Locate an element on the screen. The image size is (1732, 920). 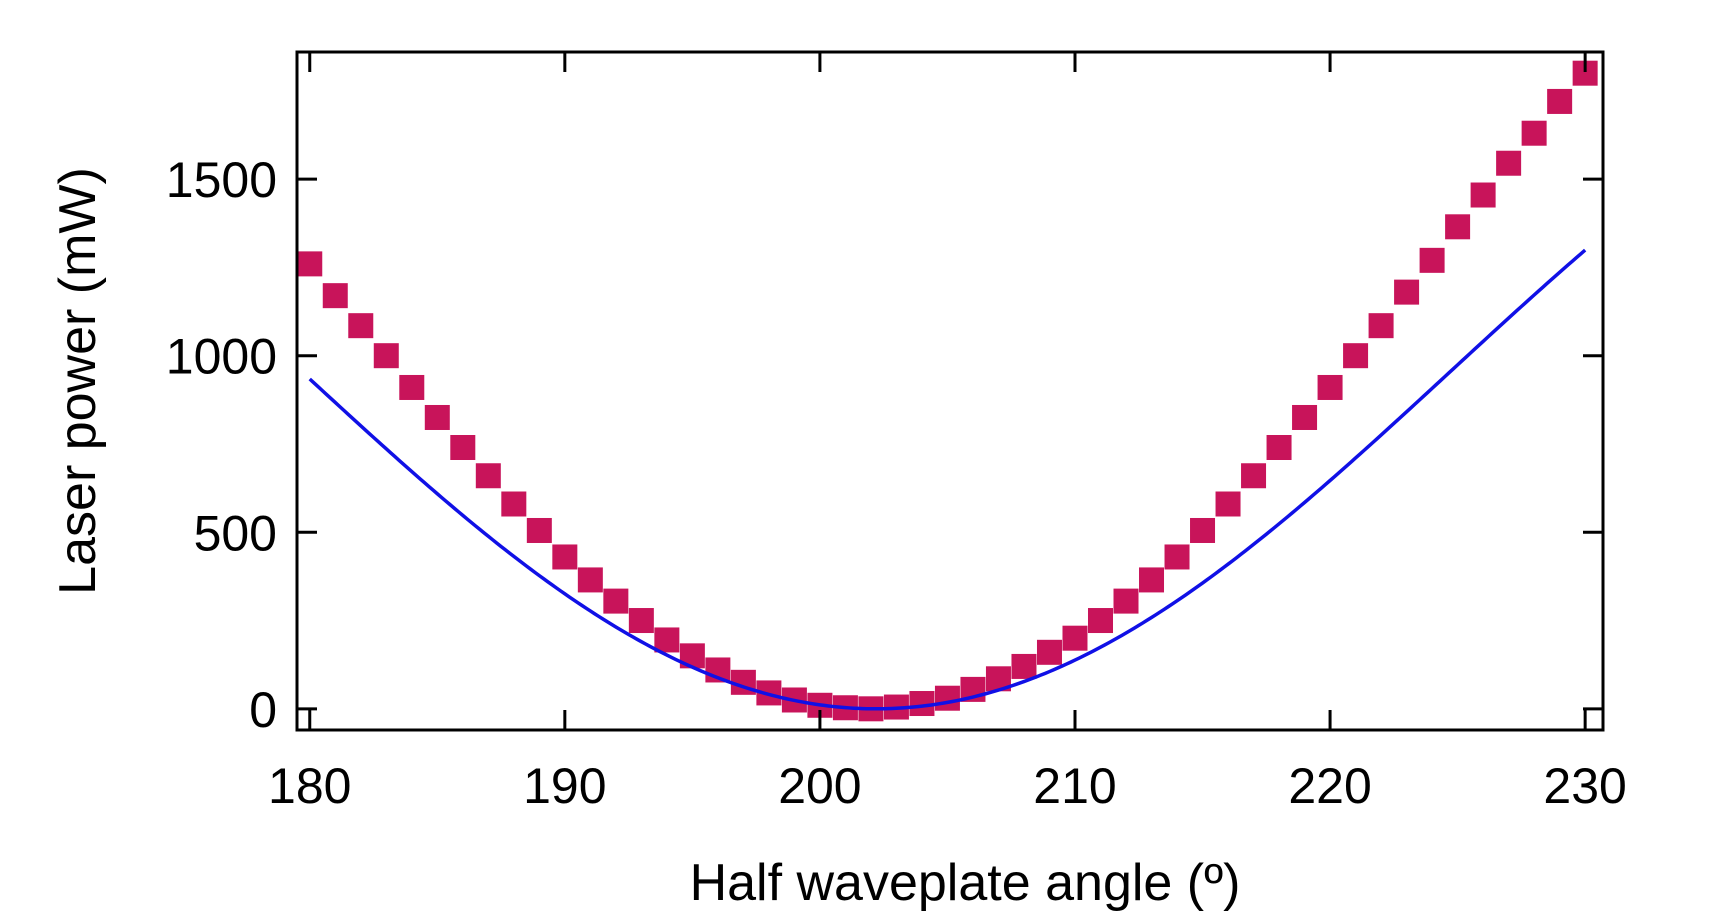
y-tick-labels: 0 500 1000 1500 is located at coordinates (221, 445).